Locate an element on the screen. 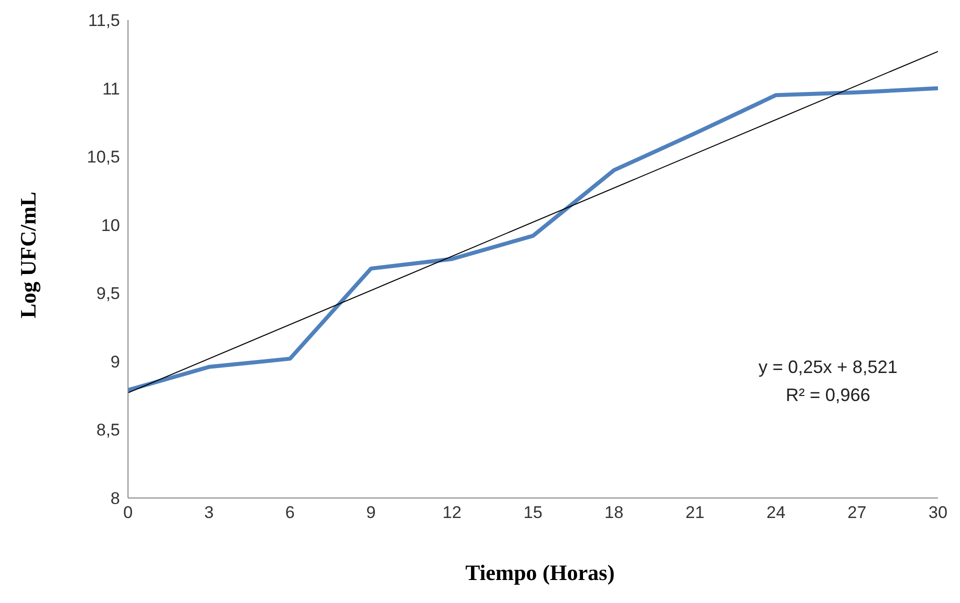 The image size is (960, 603). annotation: R² = 0,966 is located at coordinates (828, 395).